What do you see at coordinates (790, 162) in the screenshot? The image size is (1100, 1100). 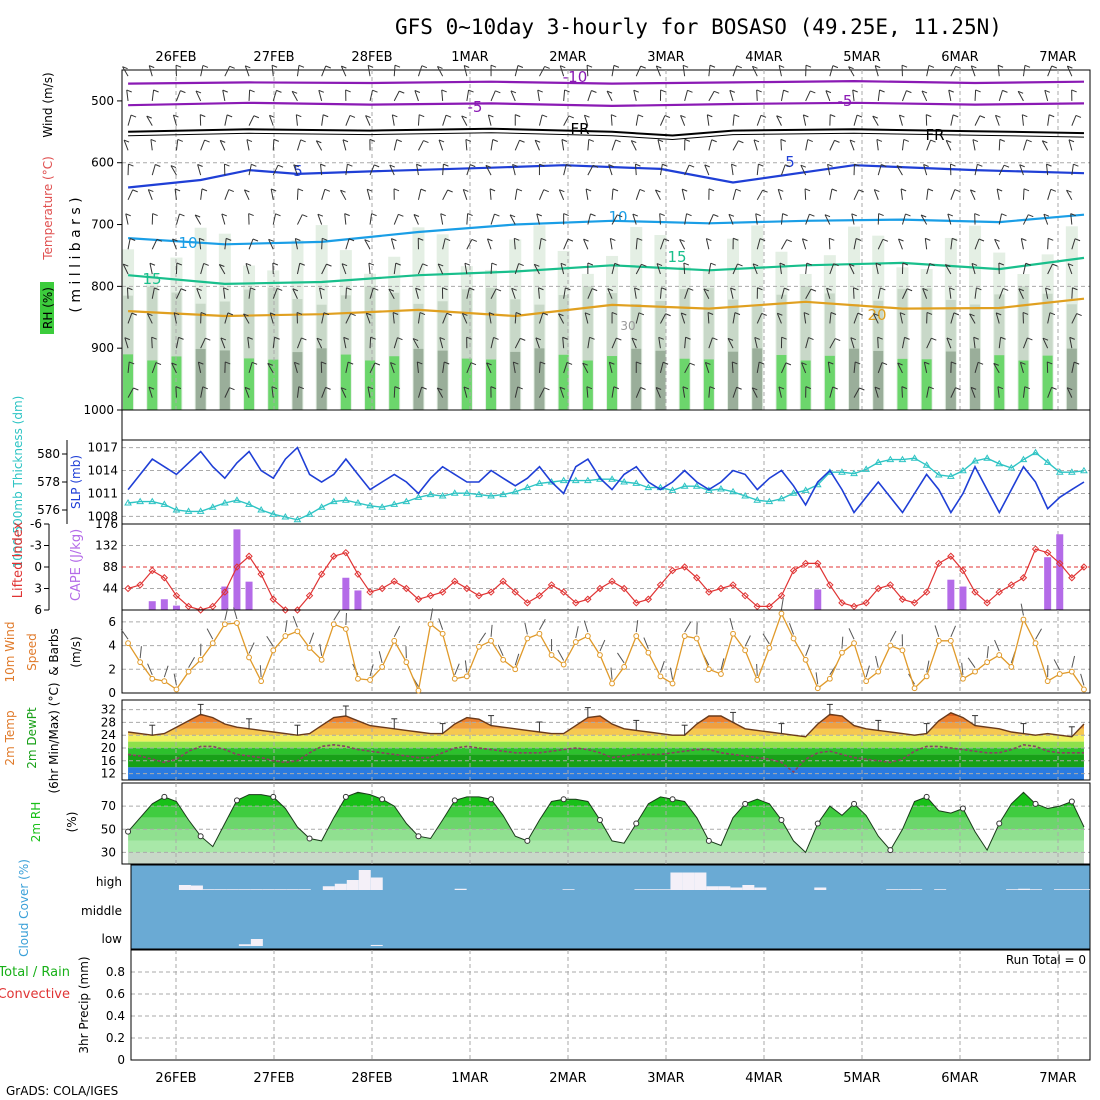 I see `isotherm-label: 5` at bounding box center [790, 162].